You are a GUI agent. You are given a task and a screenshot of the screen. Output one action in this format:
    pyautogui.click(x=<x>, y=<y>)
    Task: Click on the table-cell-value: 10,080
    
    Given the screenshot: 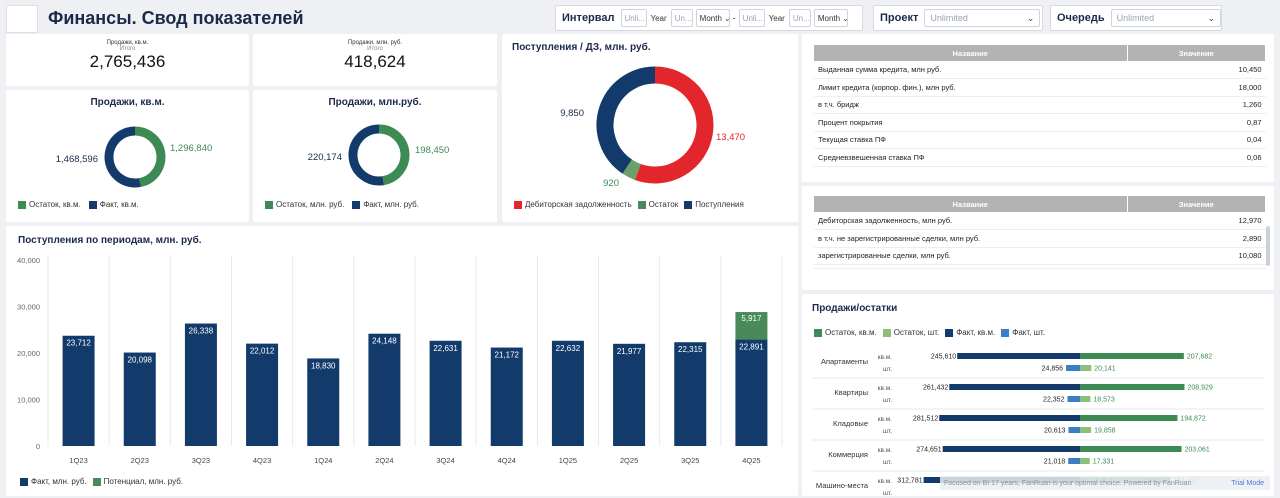 What is the action you would take?
    pyautogui.click(x=1196, y=256)
    